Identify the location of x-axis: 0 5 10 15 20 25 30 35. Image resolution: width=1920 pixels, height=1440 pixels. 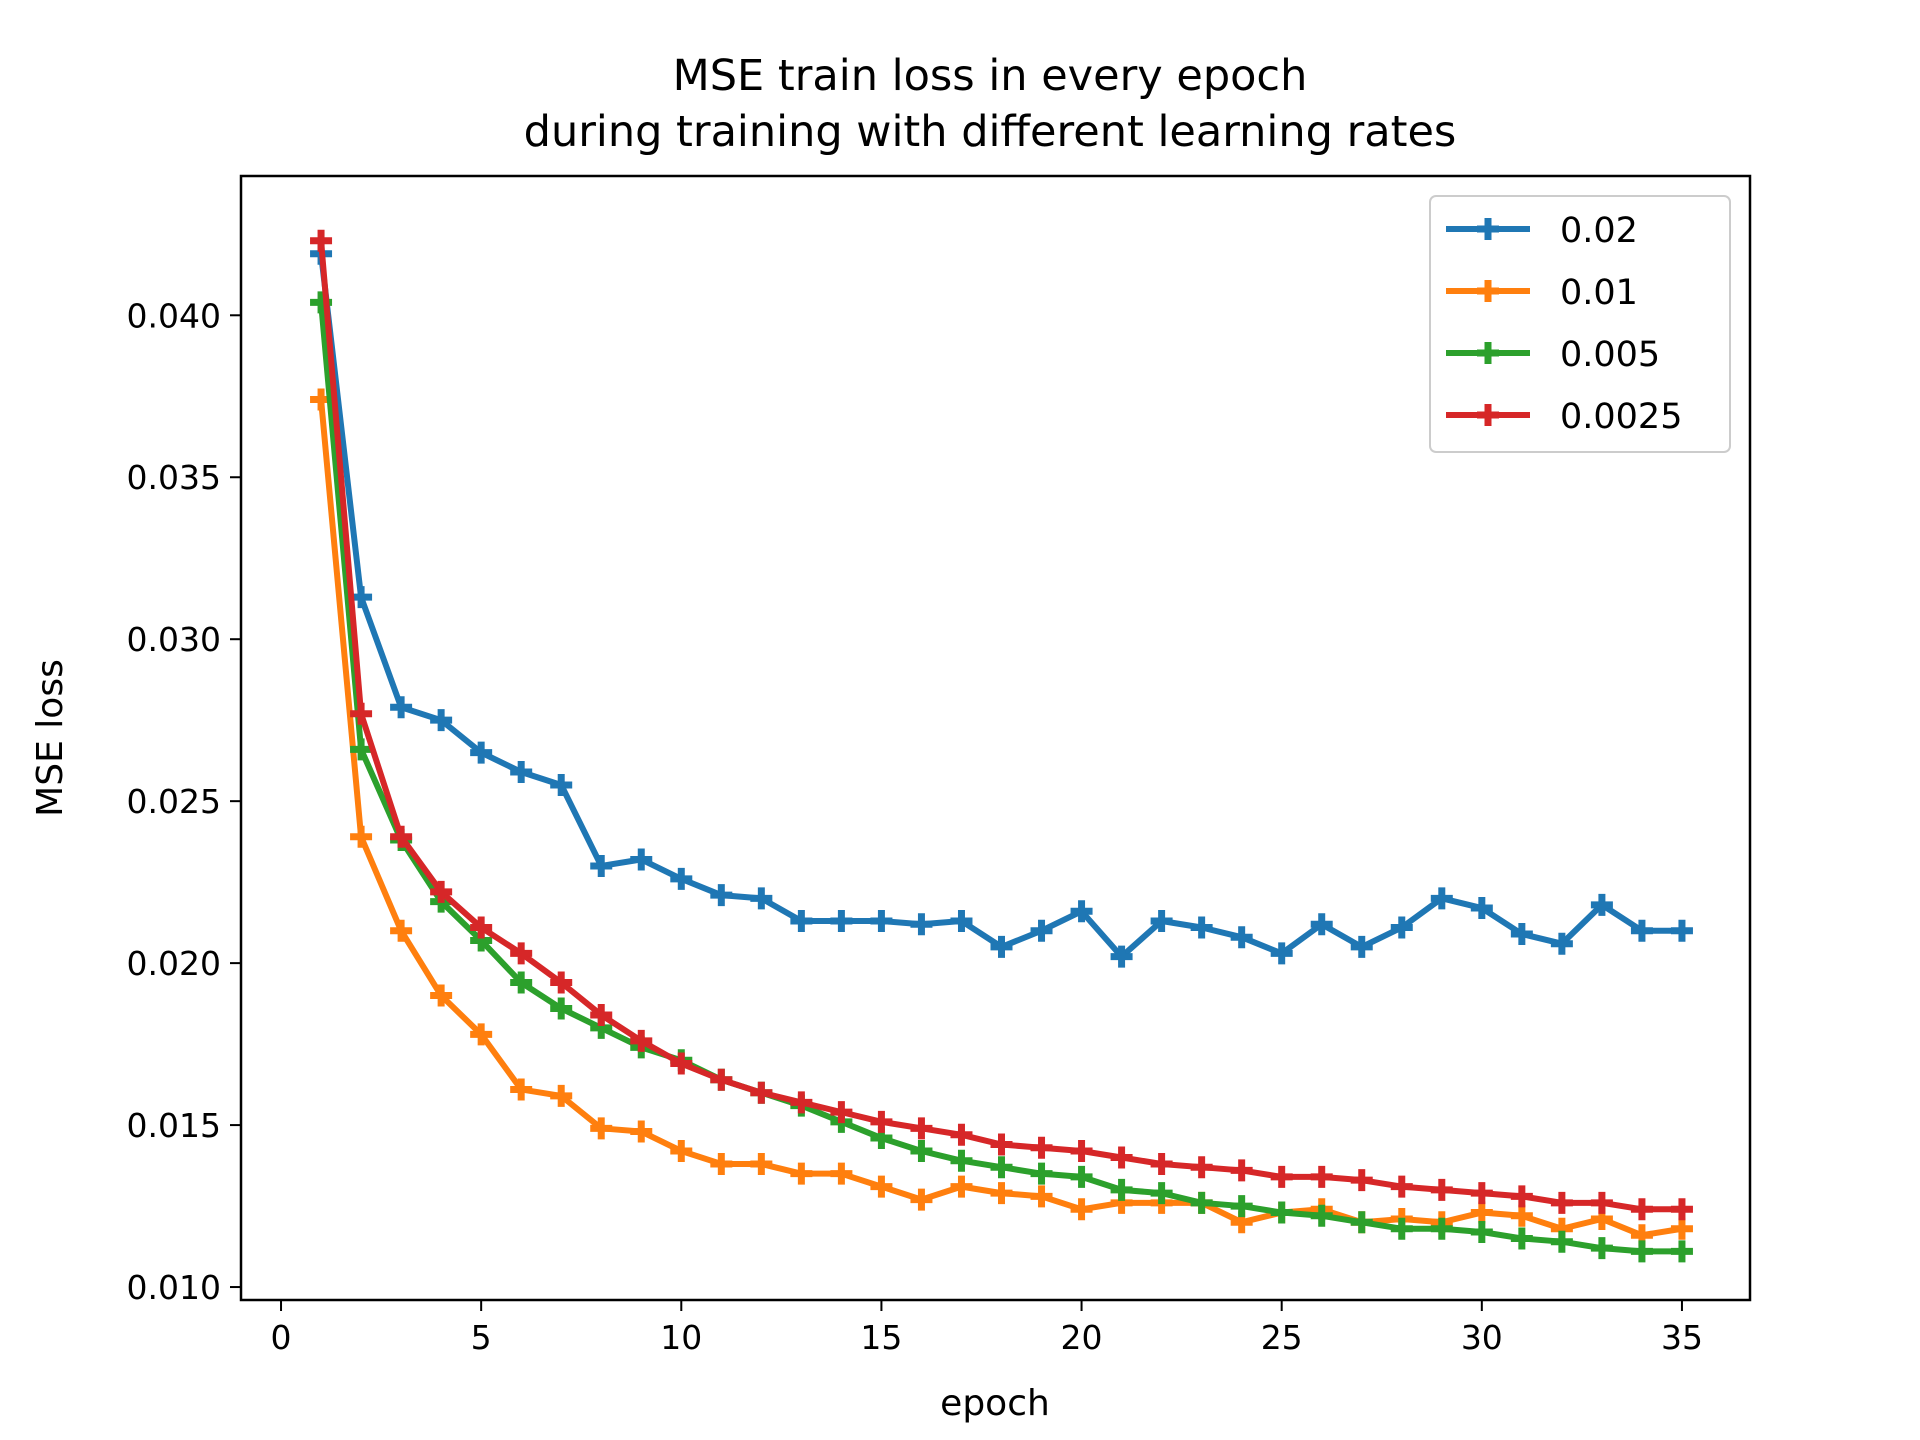
(987, 1328).